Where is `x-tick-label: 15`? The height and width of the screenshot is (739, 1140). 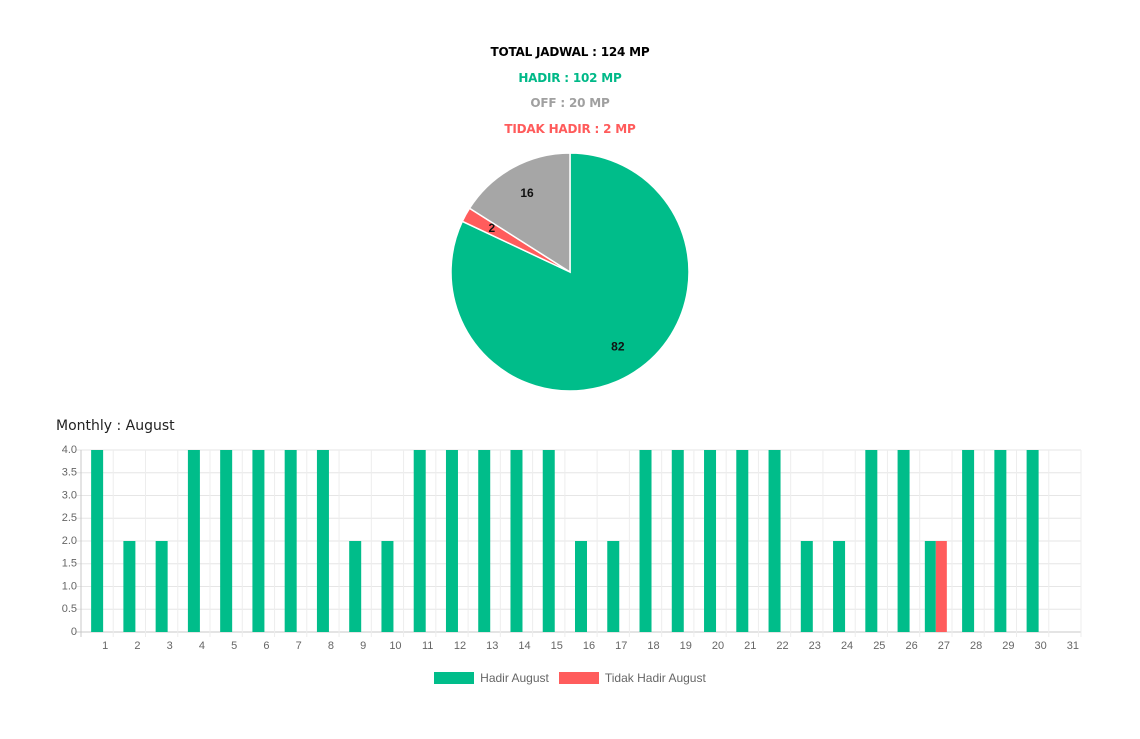 x-tick-label: 15 is located at coordinates (557, 646).